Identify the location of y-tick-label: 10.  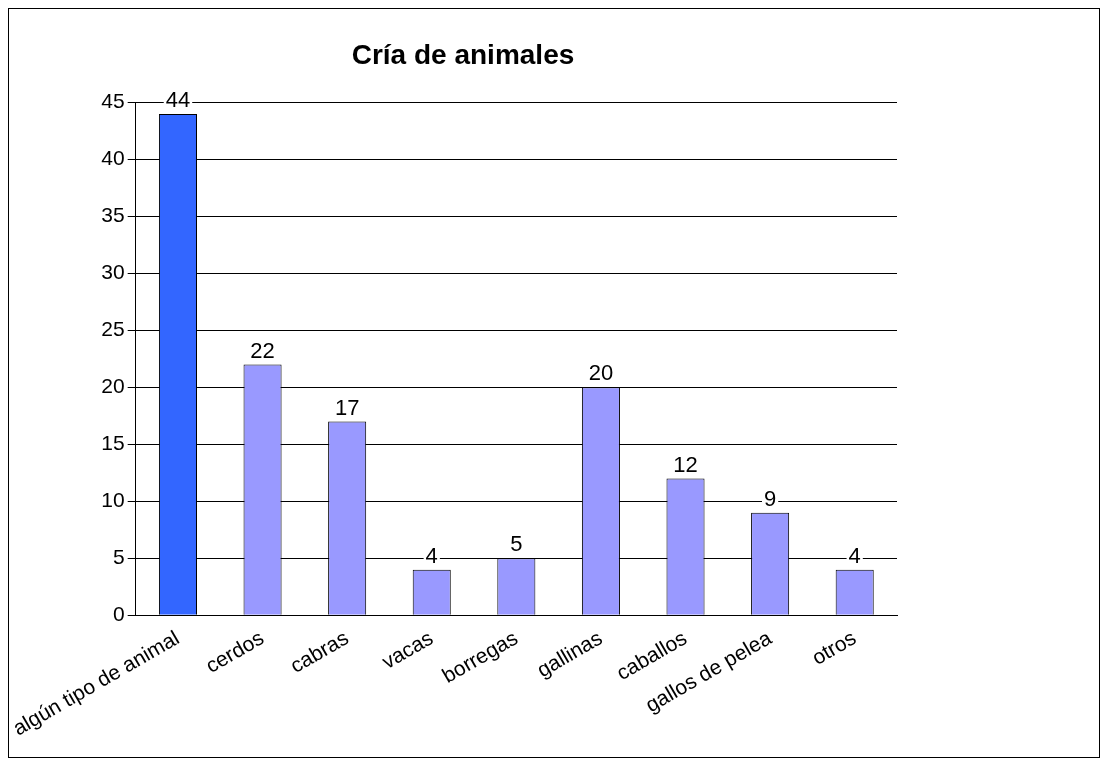
(113, 500).